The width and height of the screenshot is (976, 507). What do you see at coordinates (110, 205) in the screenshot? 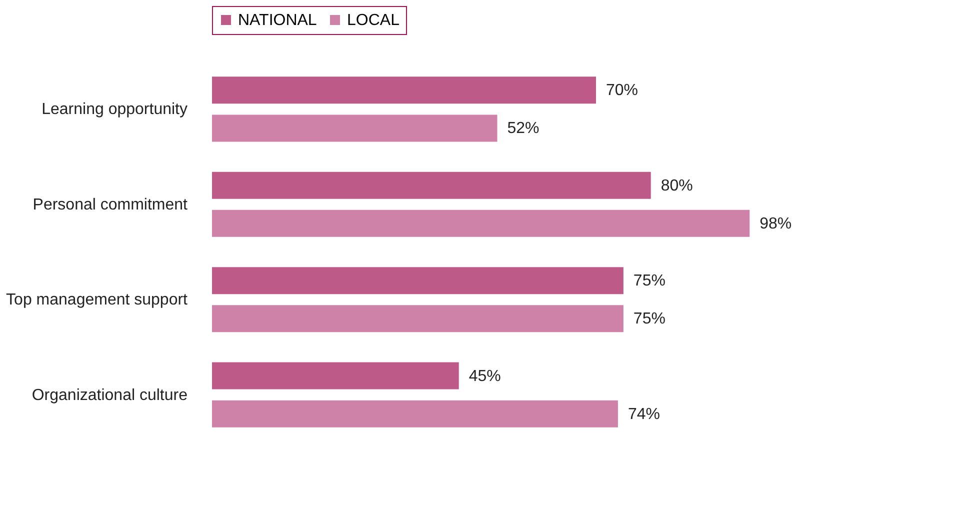
I see `y-tick-label: Personal commitment` at bounding box center [110, 205].